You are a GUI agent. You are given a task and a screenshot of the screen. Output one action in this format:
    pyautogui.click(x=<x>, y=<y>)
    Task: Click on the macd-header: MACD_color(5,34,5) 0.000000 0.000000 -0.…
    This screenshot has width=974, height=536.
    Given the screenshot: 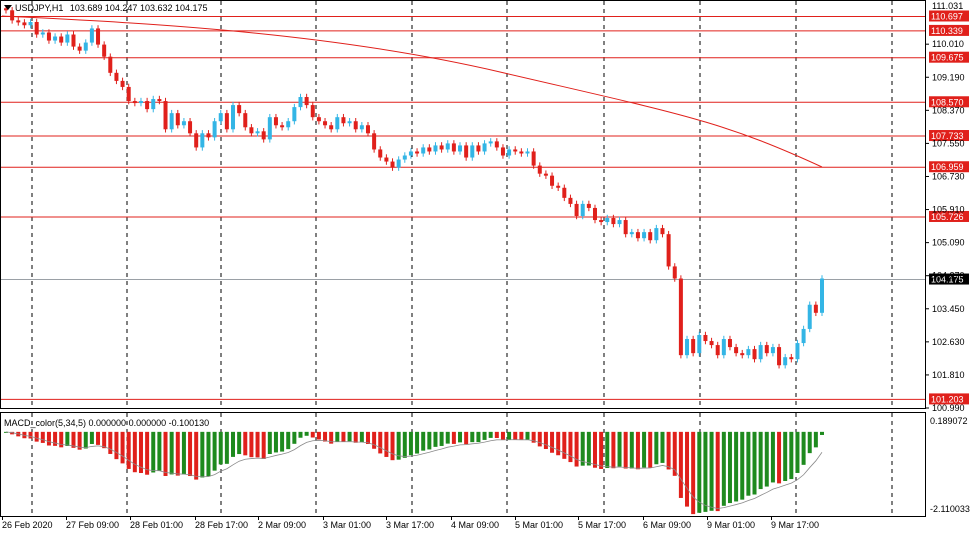 What is the action you would take?
    pyautogui.click(x=107, y=423)
    